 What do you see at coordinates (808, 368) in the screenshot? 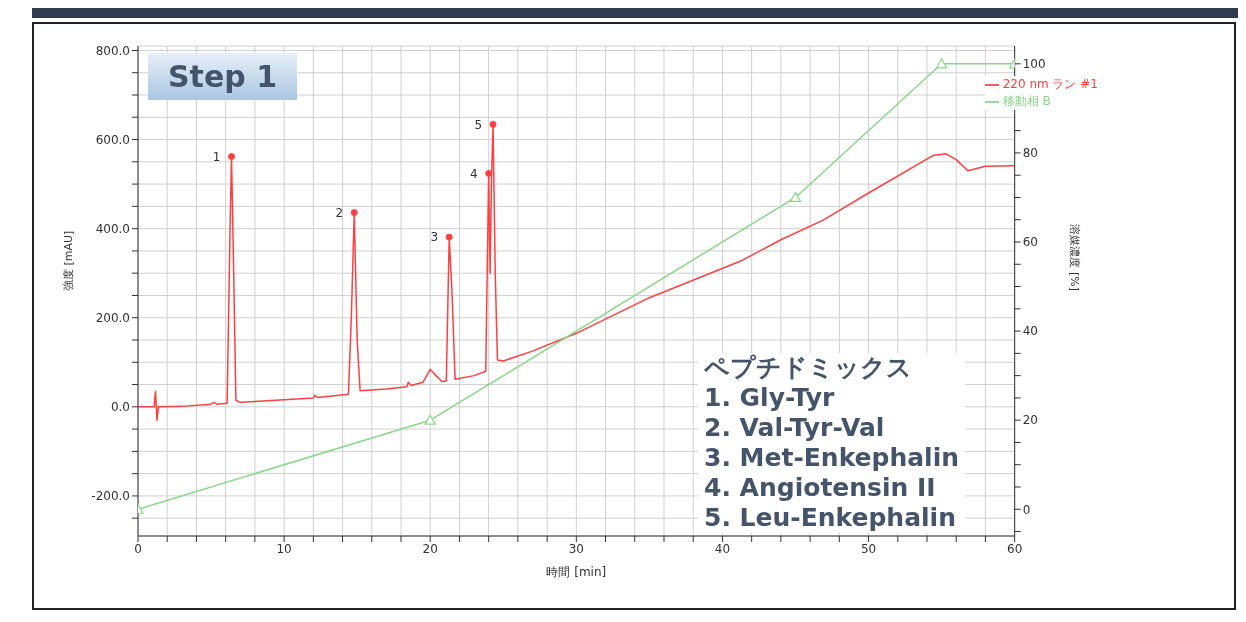
I see `annotation: ペプチドミックス` at bounding box center [808, 368].